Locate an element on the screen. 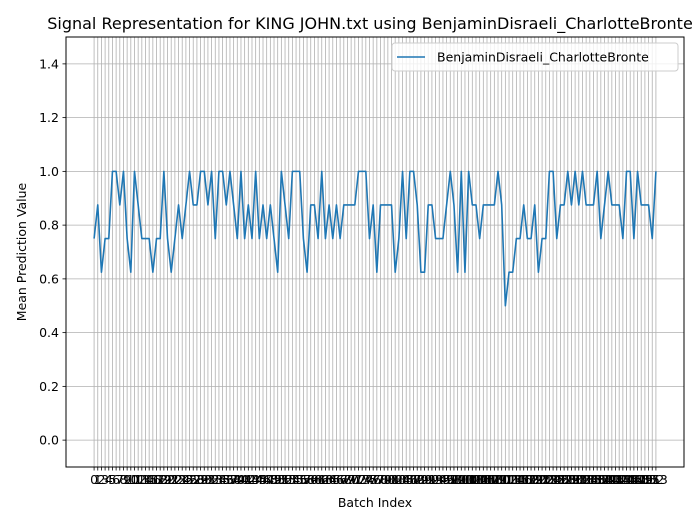 The height and width of the screenshot is (525, 700). x-tick-label: 16 is located at coordinates (153, 479).